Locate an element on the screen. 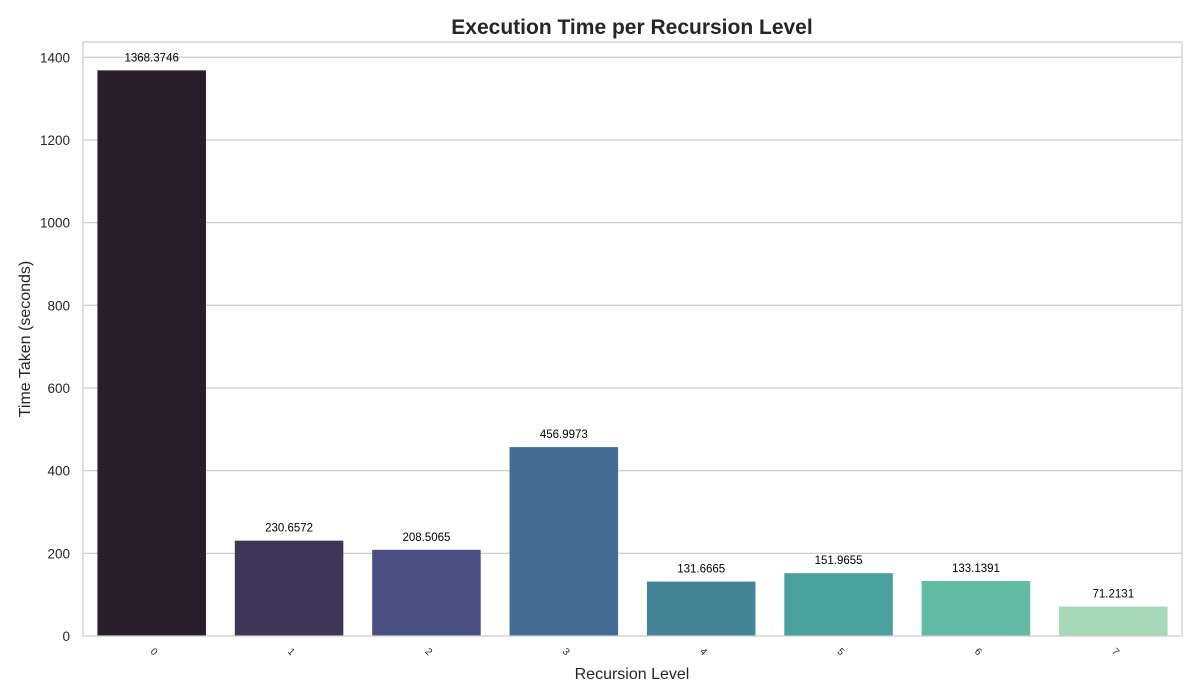 The image size is (1200, 700). data-label: 151.9655 is located at coordinates (839, 561).